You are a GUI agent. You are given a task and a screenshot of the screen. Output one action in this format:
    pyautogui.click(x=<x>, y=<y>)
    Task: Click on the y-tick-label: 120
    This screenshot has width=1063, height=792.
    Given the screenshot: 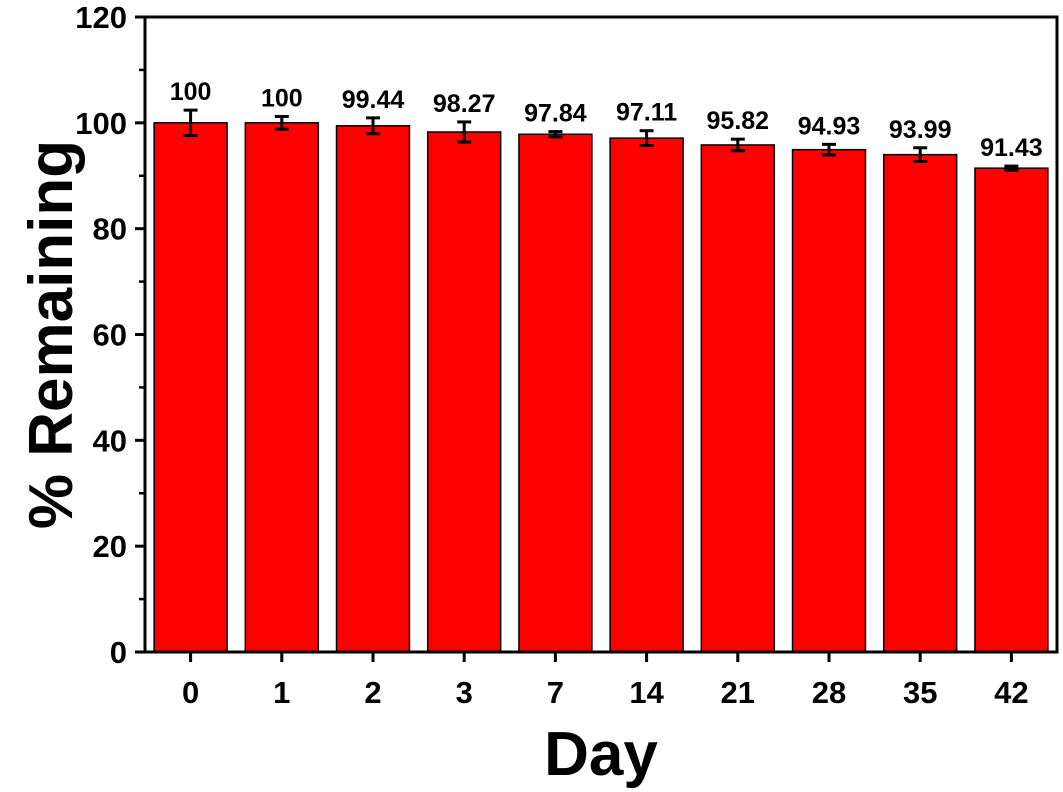 What is the action you would take?
    pyautogui.click(x=101, y=17)
    